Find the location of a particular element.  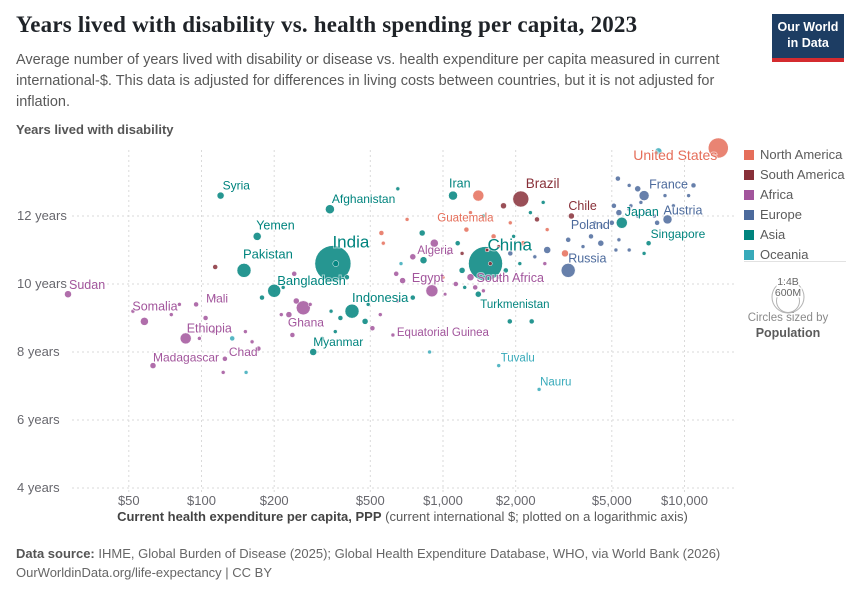

legend-item-asia: Asia is located at coordinates (796, 234).